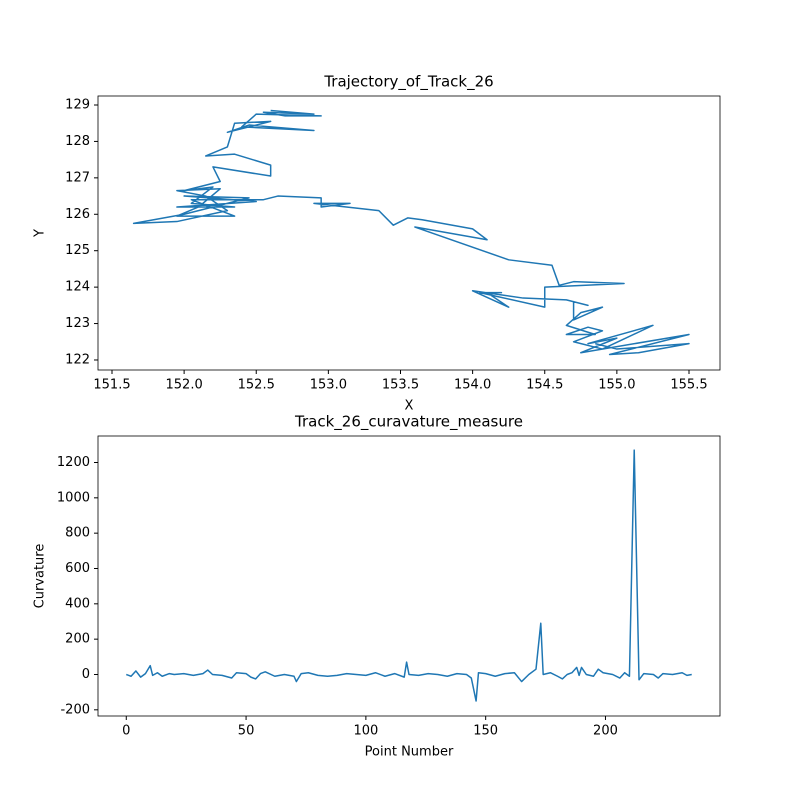 The height and width of the screenshot is (800, 800). Describe the element at coordinates (77, 568) in the screenshot. I see `y-tick-label: 600` at that location.